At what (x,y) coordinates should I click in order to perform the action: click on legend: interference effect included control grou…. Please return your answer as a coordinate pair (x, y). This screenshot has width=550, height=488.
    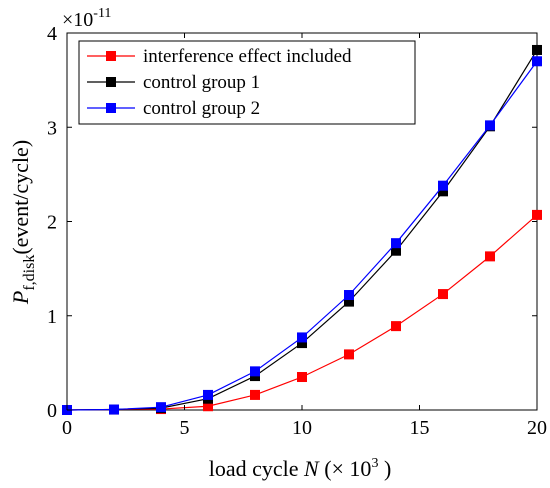
    Looking at the image, I should click on (247, 82).